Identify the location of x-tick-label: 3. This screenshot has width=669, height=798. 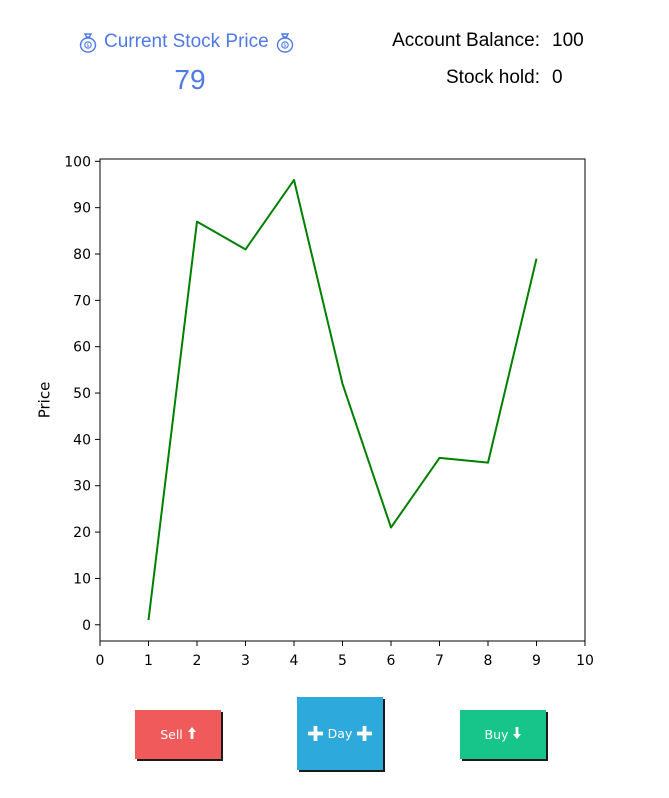
(245, 661).